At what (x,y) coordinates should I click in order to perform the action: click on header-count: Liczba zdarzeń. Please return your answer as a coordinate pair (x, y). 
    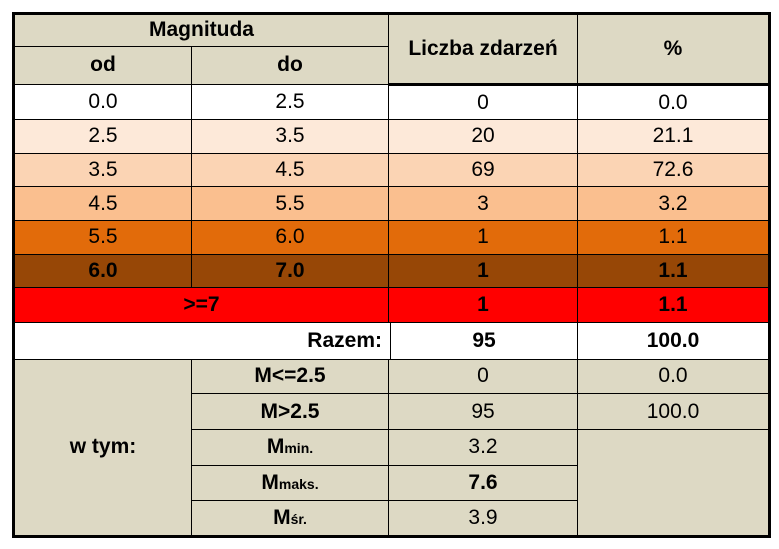
    Looking at the image, I should click on (483, 49).